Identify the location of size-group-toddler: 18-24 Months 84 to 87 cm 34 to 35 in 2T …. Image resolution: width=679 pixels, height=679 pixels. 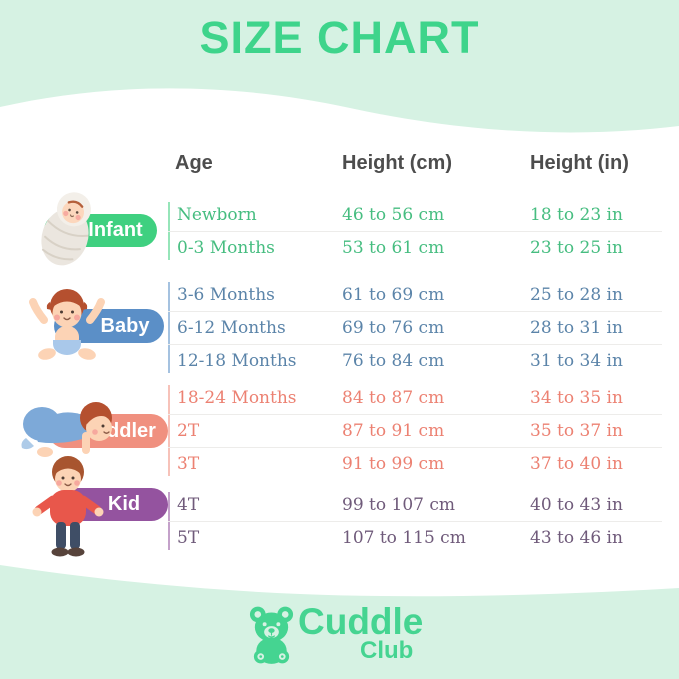
(415, 430).